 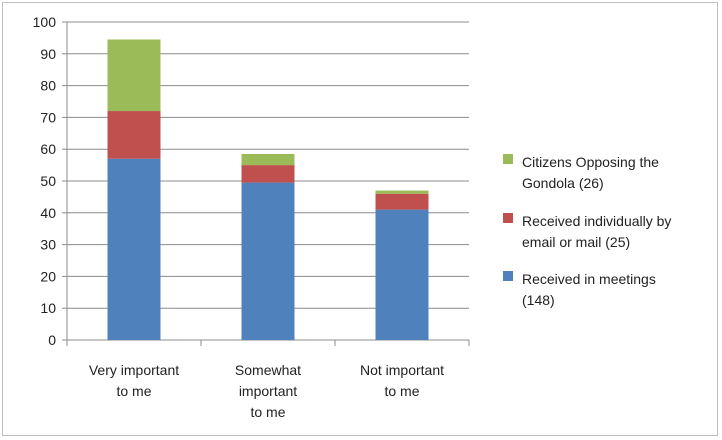 I want to click on legend-label: Citizens Opposing the, so click(x=590, y=162).